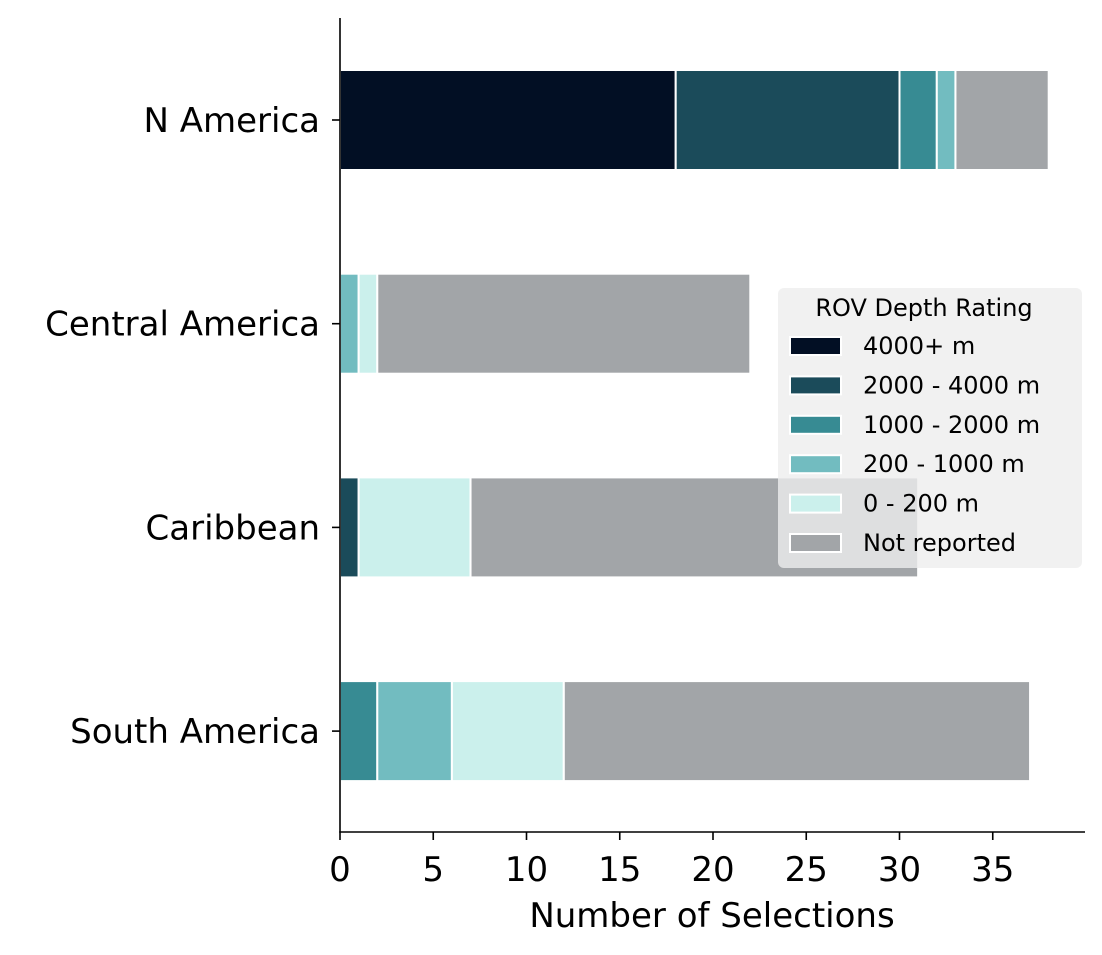 The width and height of the screenshot is (1102, 955). I want to click on legend-label: 200 - 1000 m, so click(944, 464).